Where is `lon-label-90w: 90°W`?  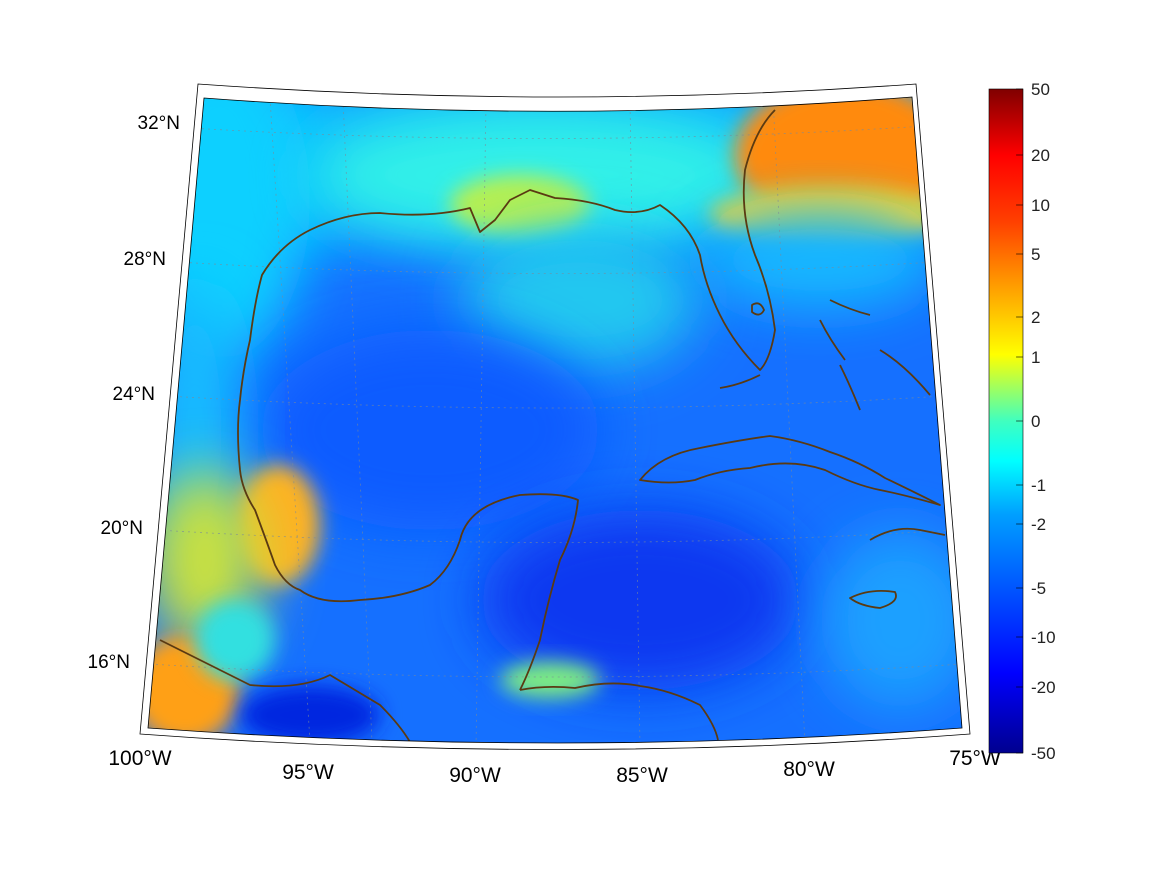
lon-label-90w: 90°W is located at coordinates (475, 775).